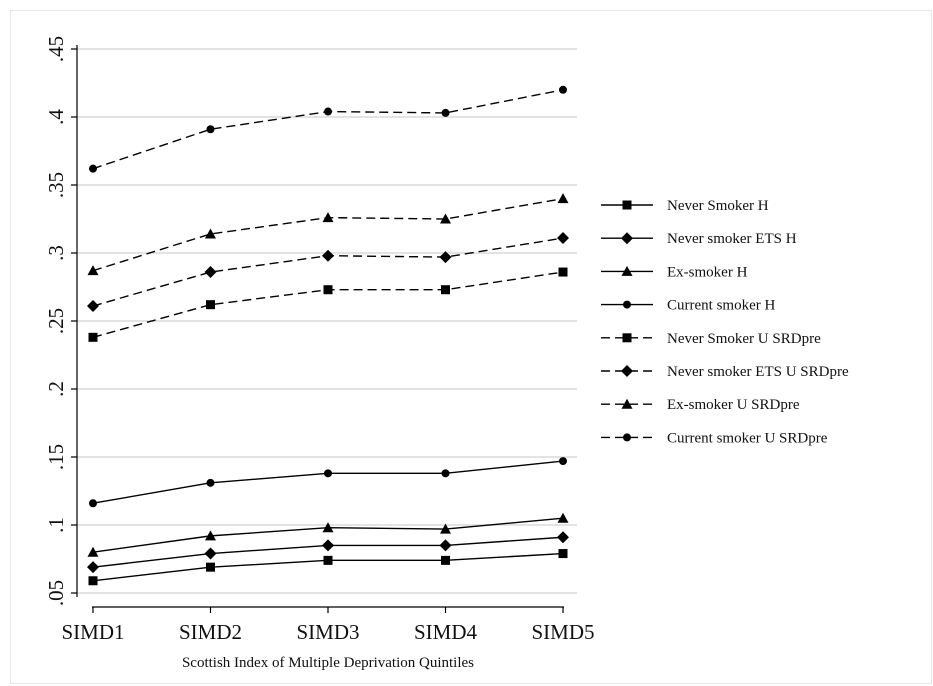 The height and width of the screenshot is (686, 933). I want to click on legend-label: Ex-smoker H, so click(707, 272).